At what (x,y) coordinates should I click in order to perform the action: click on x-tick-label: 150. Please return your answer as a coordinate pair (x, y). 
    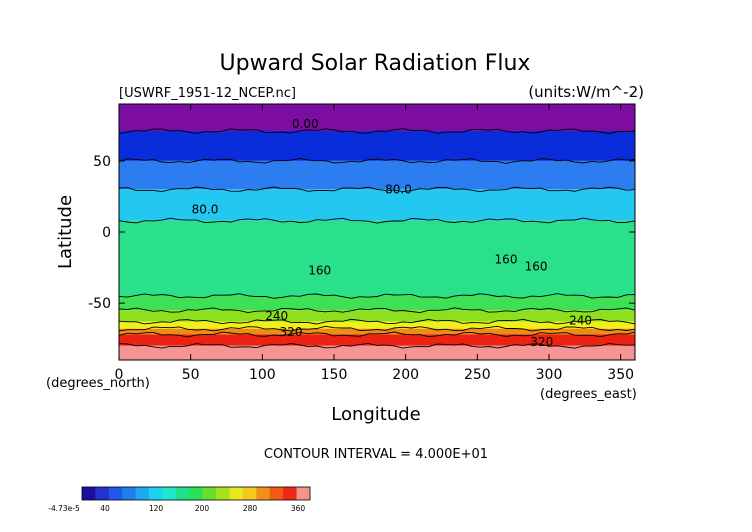
    Looking at the image, I should click on (334, 375).